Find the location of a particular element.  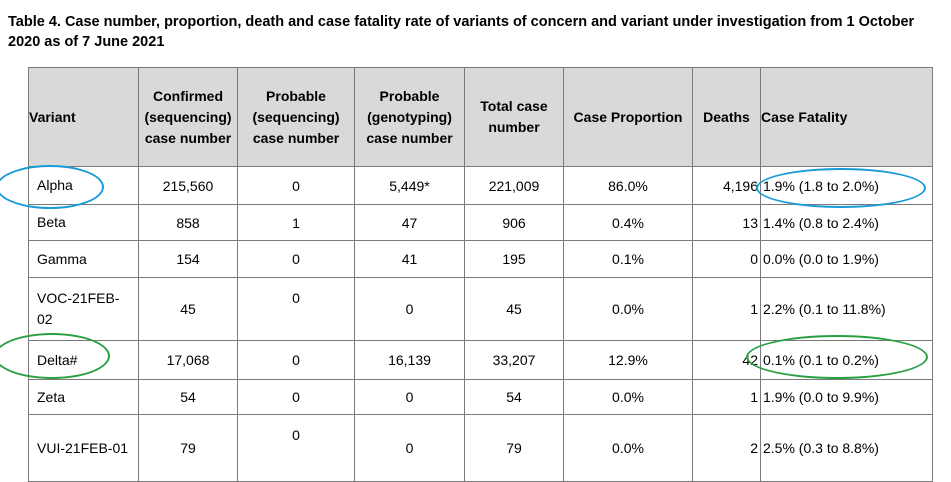

table-row: Zeta 54 0 0 54 0.0% 1 1.9% (0.0 to 9.9%) is located at coordinates (480, 397).